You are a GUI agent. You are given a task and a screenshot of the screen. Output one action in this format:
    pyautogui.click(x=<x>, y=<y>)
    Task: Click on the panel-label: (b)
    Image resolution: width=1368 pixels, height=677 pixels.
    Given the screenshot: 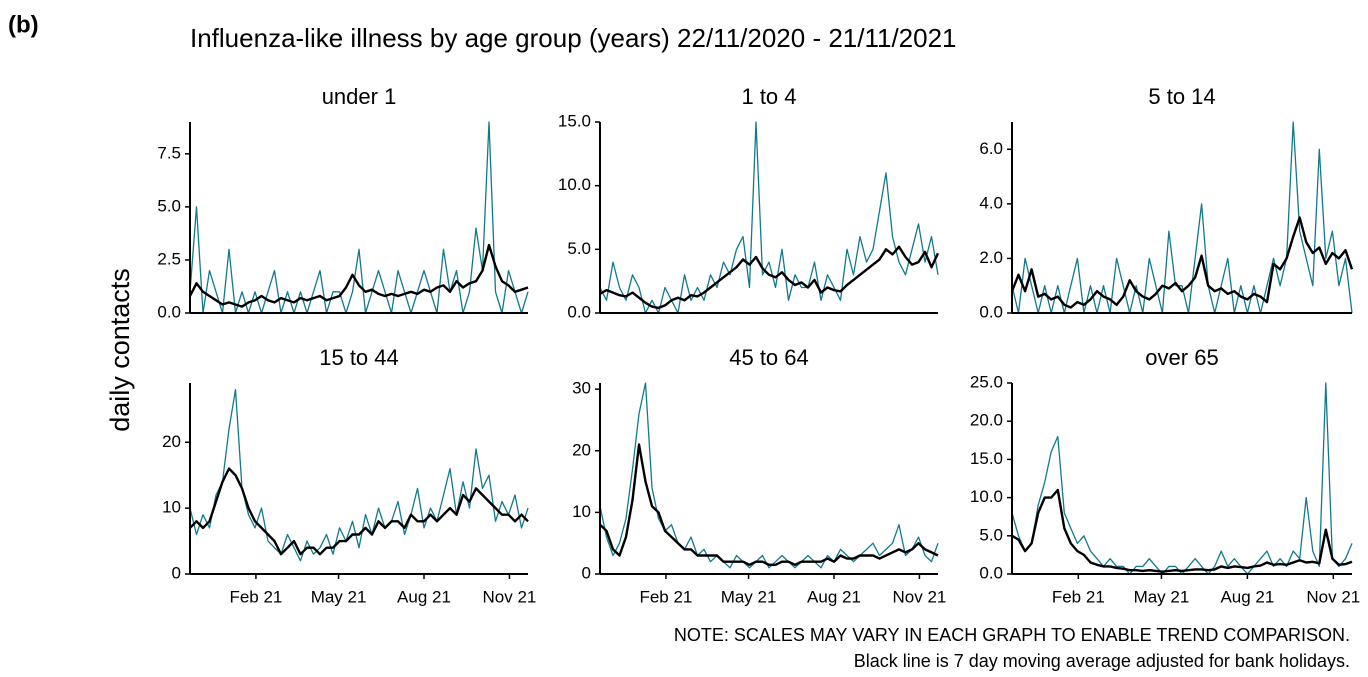 What is the action you would take?
    pyautogui.click(x=23, y=24)
    